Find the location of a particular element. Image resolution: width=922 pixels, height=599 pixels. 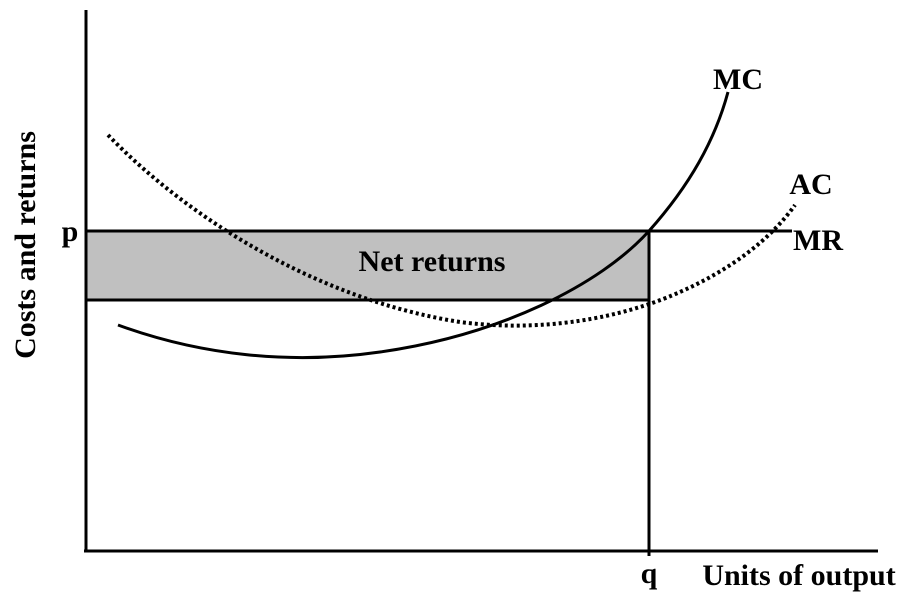

curve-label: MC is located at coordinates (738, 79).